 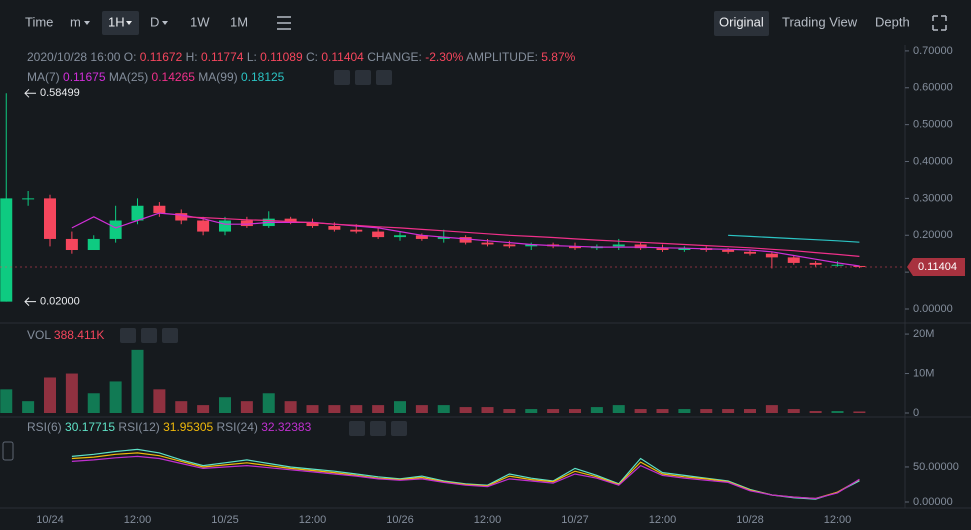 I want to click on original-button: Original, so click(x=741, y=21).